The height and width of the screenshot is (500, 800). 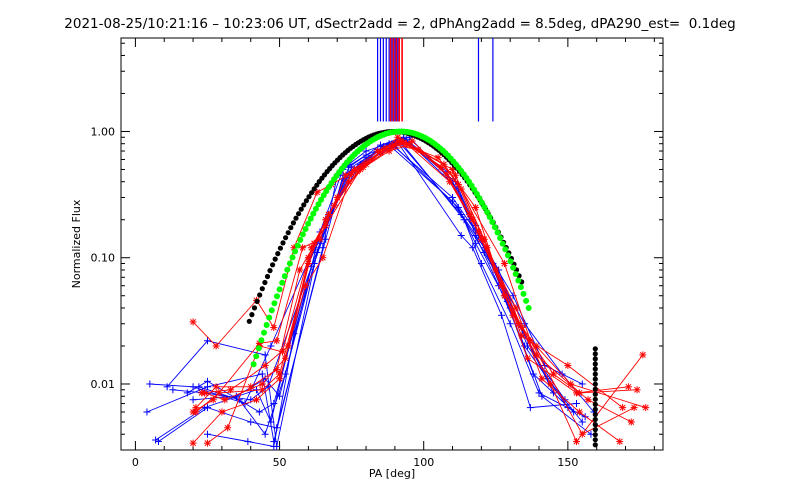 I want to click on y-axis-label: Normalized Flux, so click(x=76, y=243).